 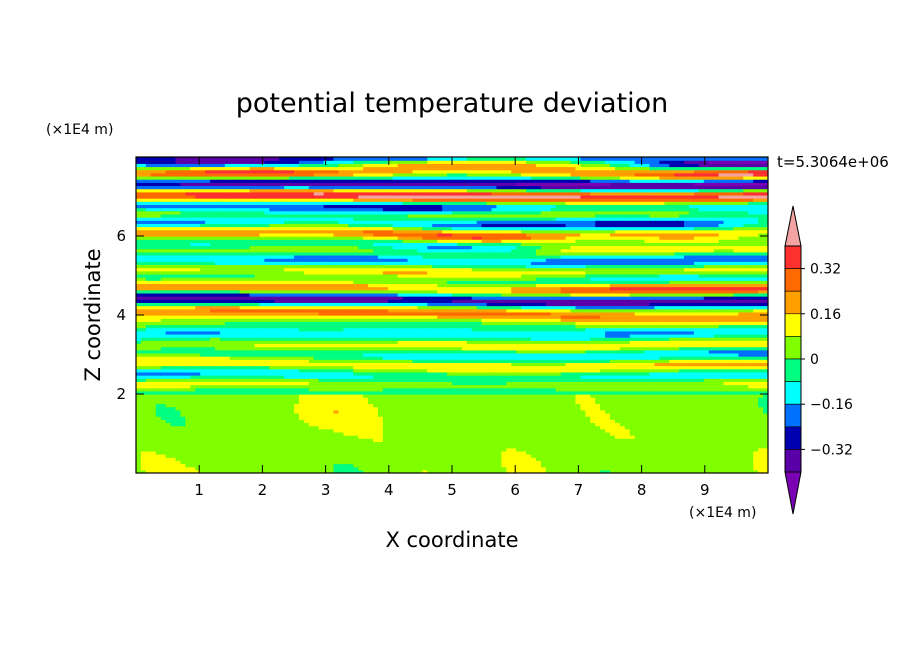 What do you see at coordinates (79, 130) in the screenshot?
I see `y-unit-label: (×1E4 m)` at bounding box center [79, 130].